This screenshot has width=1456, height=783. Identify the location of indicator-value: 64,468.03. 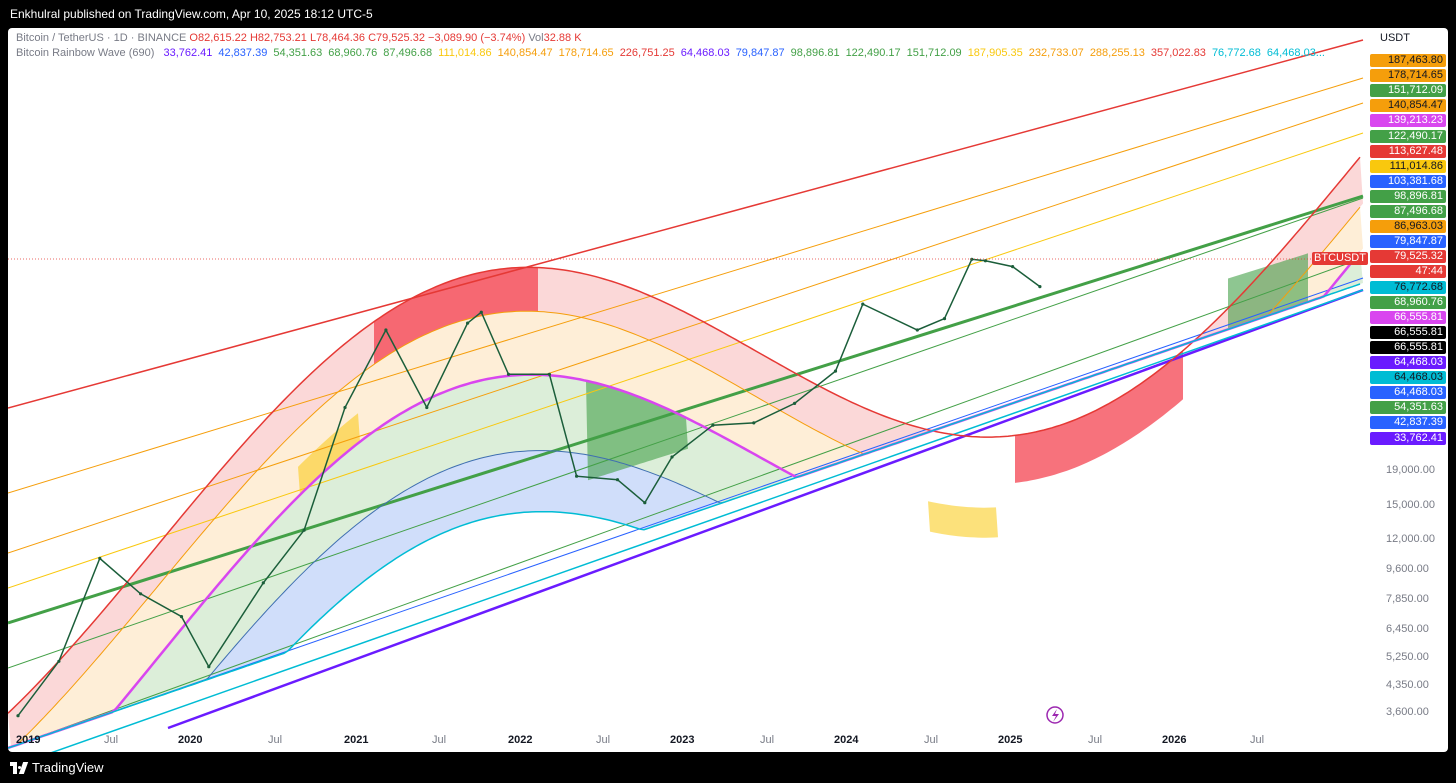
(705, 53).